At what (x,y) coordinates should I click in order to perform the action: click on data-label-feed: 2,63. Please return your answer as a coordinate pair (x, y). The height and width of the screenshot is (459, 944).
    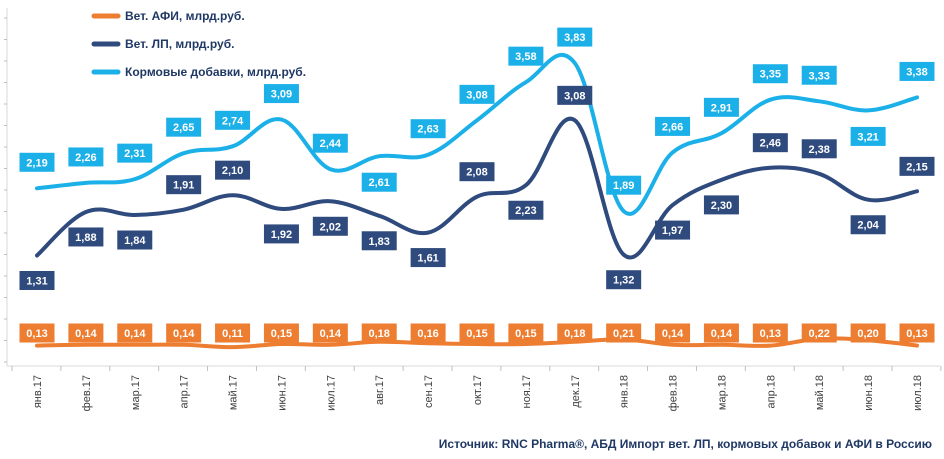
    Looking at the image, I should click on (428, 129).